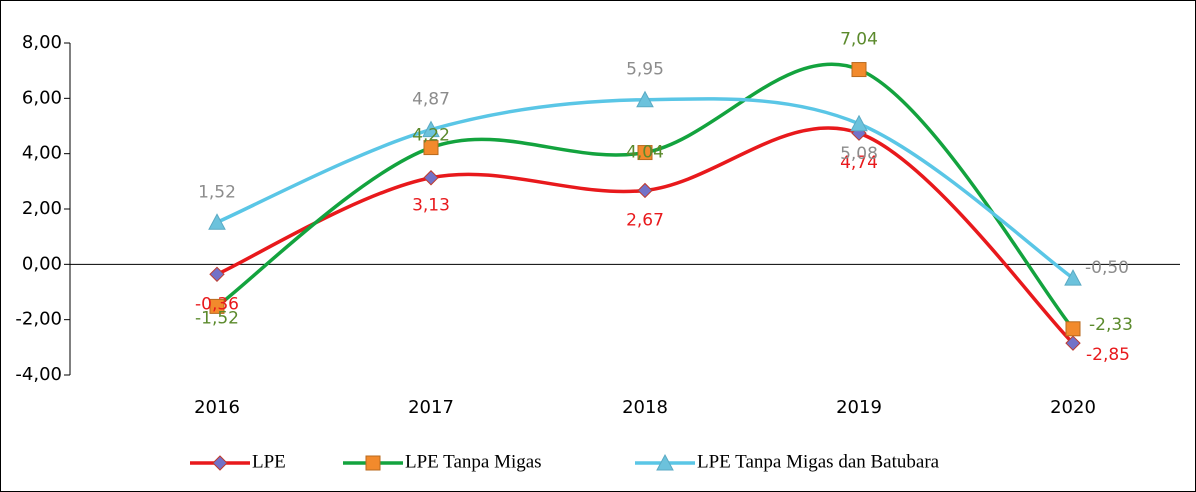 The width and height of the screenshot is (1196, 492). I want to click on data-label: 2,67, so click(645, 220).